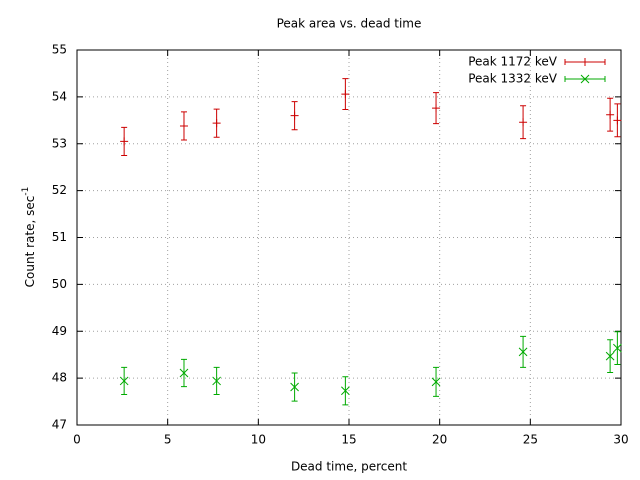  Describe the element at coordinates (349, 24) in the screenshot. I see `chart-title: Peak area vs. dead time` at that location.